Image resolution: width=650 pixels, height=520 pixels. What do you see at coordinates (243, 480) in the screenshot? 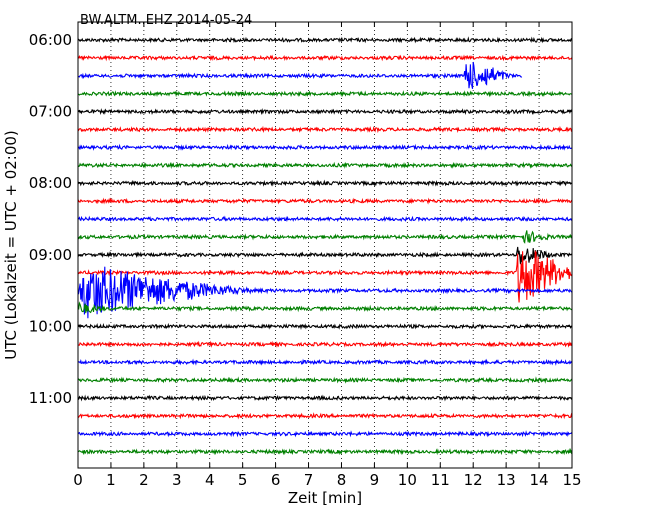
I see `x-tick-label: 5` at bounding box center [243, 480].